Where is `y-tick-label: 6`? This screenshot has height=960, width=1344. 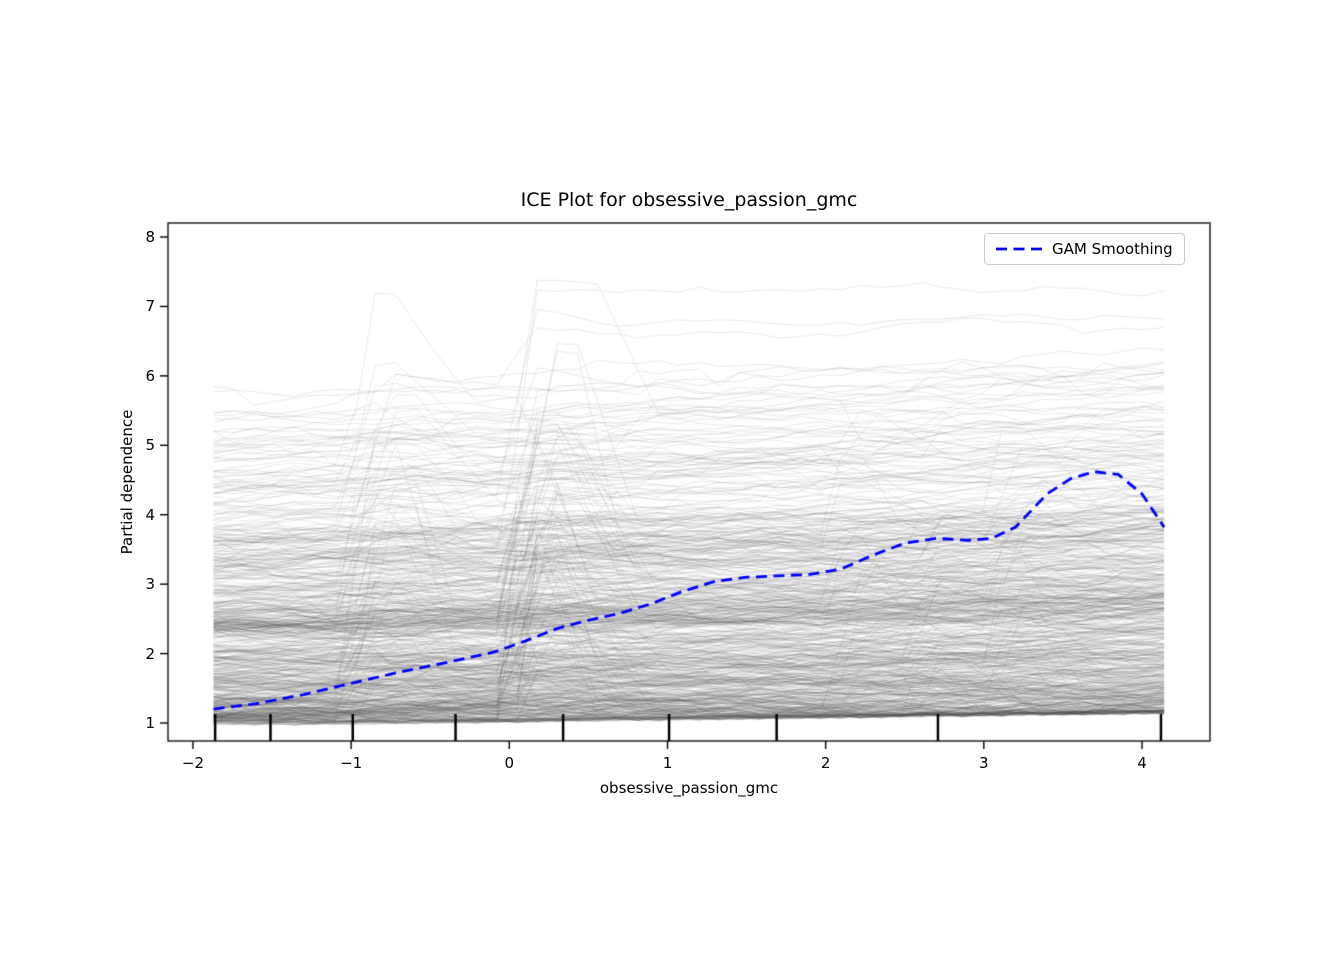 y-tick-label: 6 is located at coordinates (150, 375).